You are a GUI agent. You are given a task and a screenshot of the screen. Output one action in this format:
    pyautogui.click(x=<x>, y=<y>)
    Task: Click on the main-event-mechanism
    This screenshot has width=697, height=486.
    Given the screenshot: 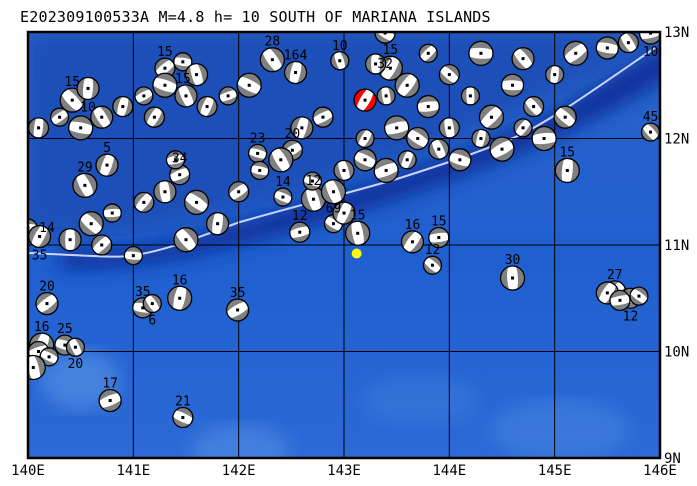 What is the action you would take?
    pyautogui.click(x=365, y=100)
    